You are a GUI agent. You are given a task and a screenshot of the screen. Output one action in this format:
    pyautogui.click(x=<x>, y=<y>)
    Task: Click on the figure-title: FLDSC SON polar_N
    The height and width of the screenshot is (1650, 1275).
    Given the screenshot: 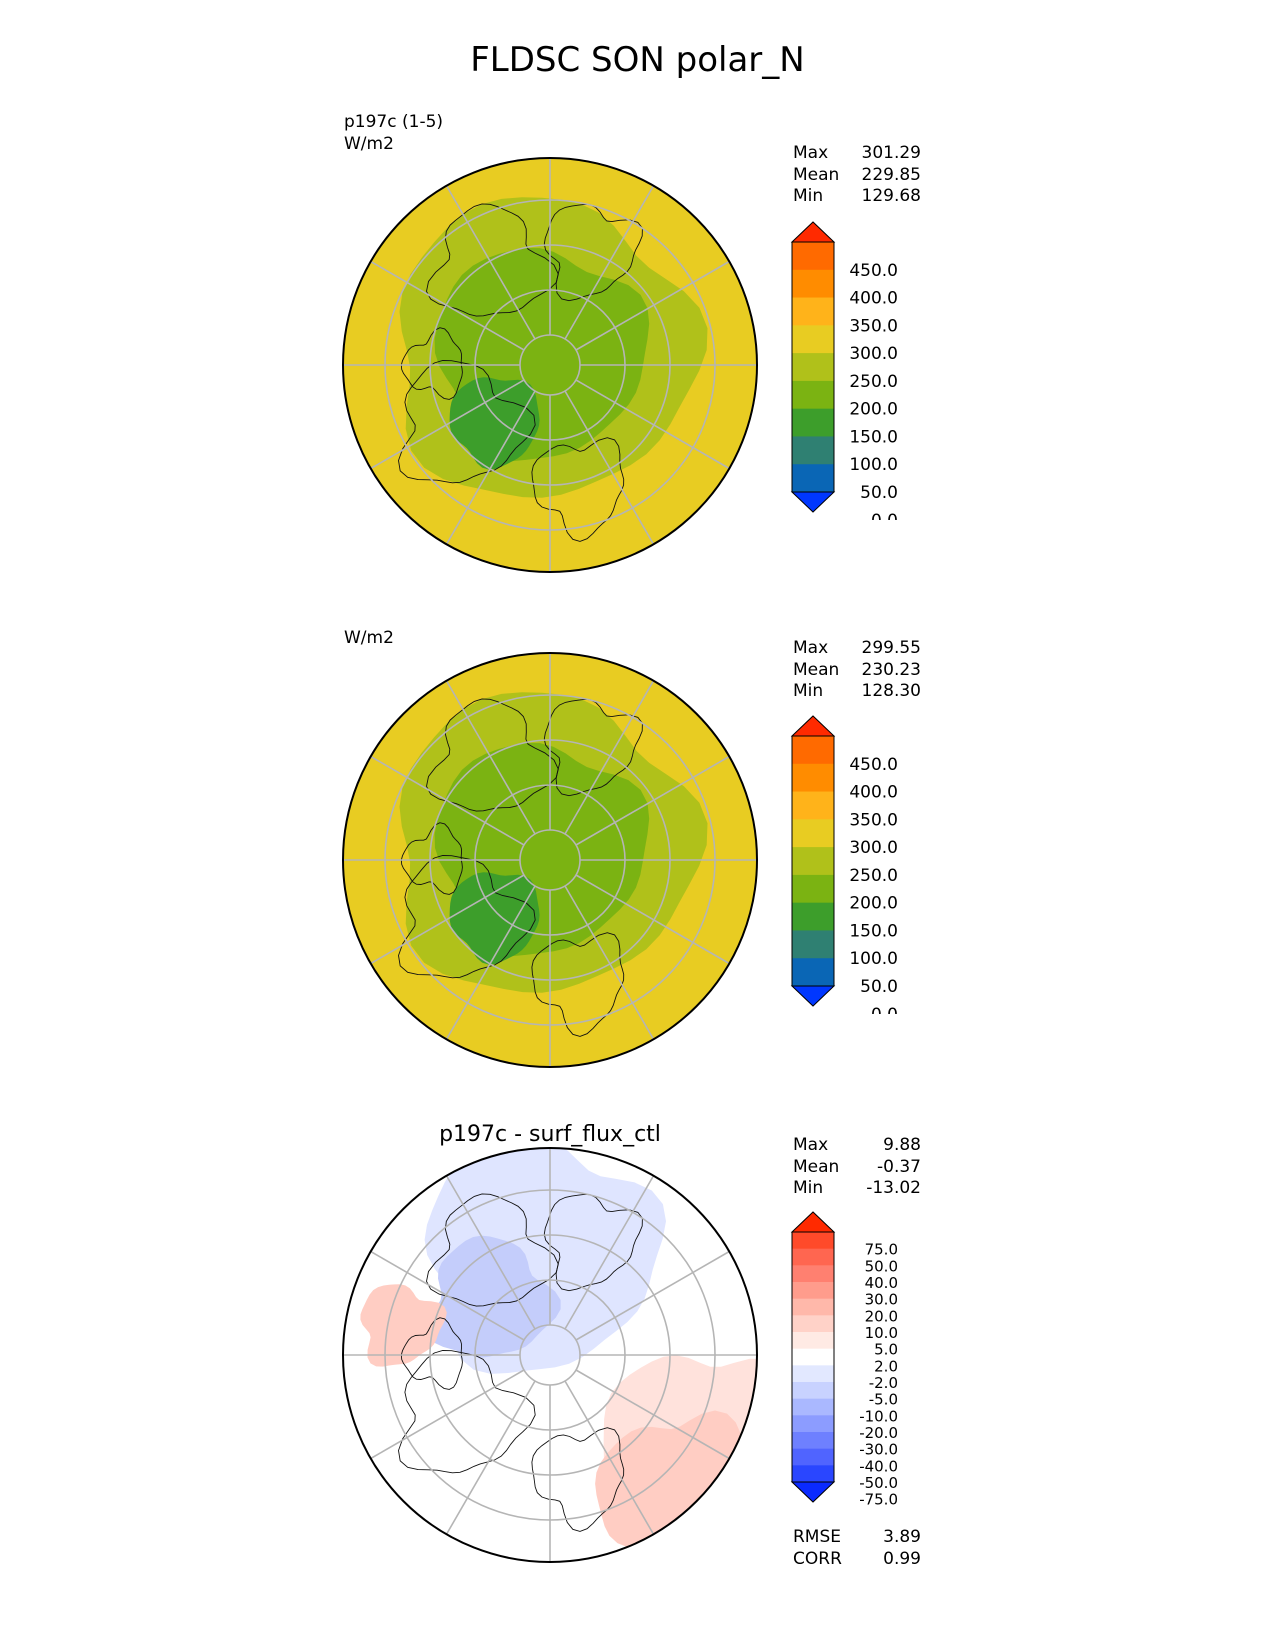 What is the action you would take?
    pyautogui.click(x=637, y=60)
    